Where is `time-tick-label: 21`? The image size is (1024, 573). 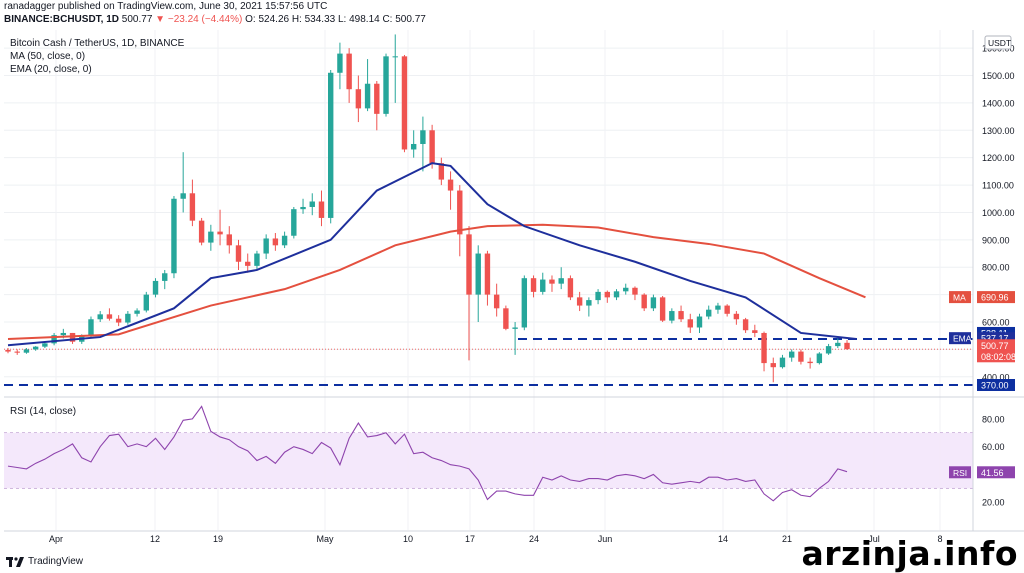 time-tick-label: 21 is located at coordinates (787, 539).